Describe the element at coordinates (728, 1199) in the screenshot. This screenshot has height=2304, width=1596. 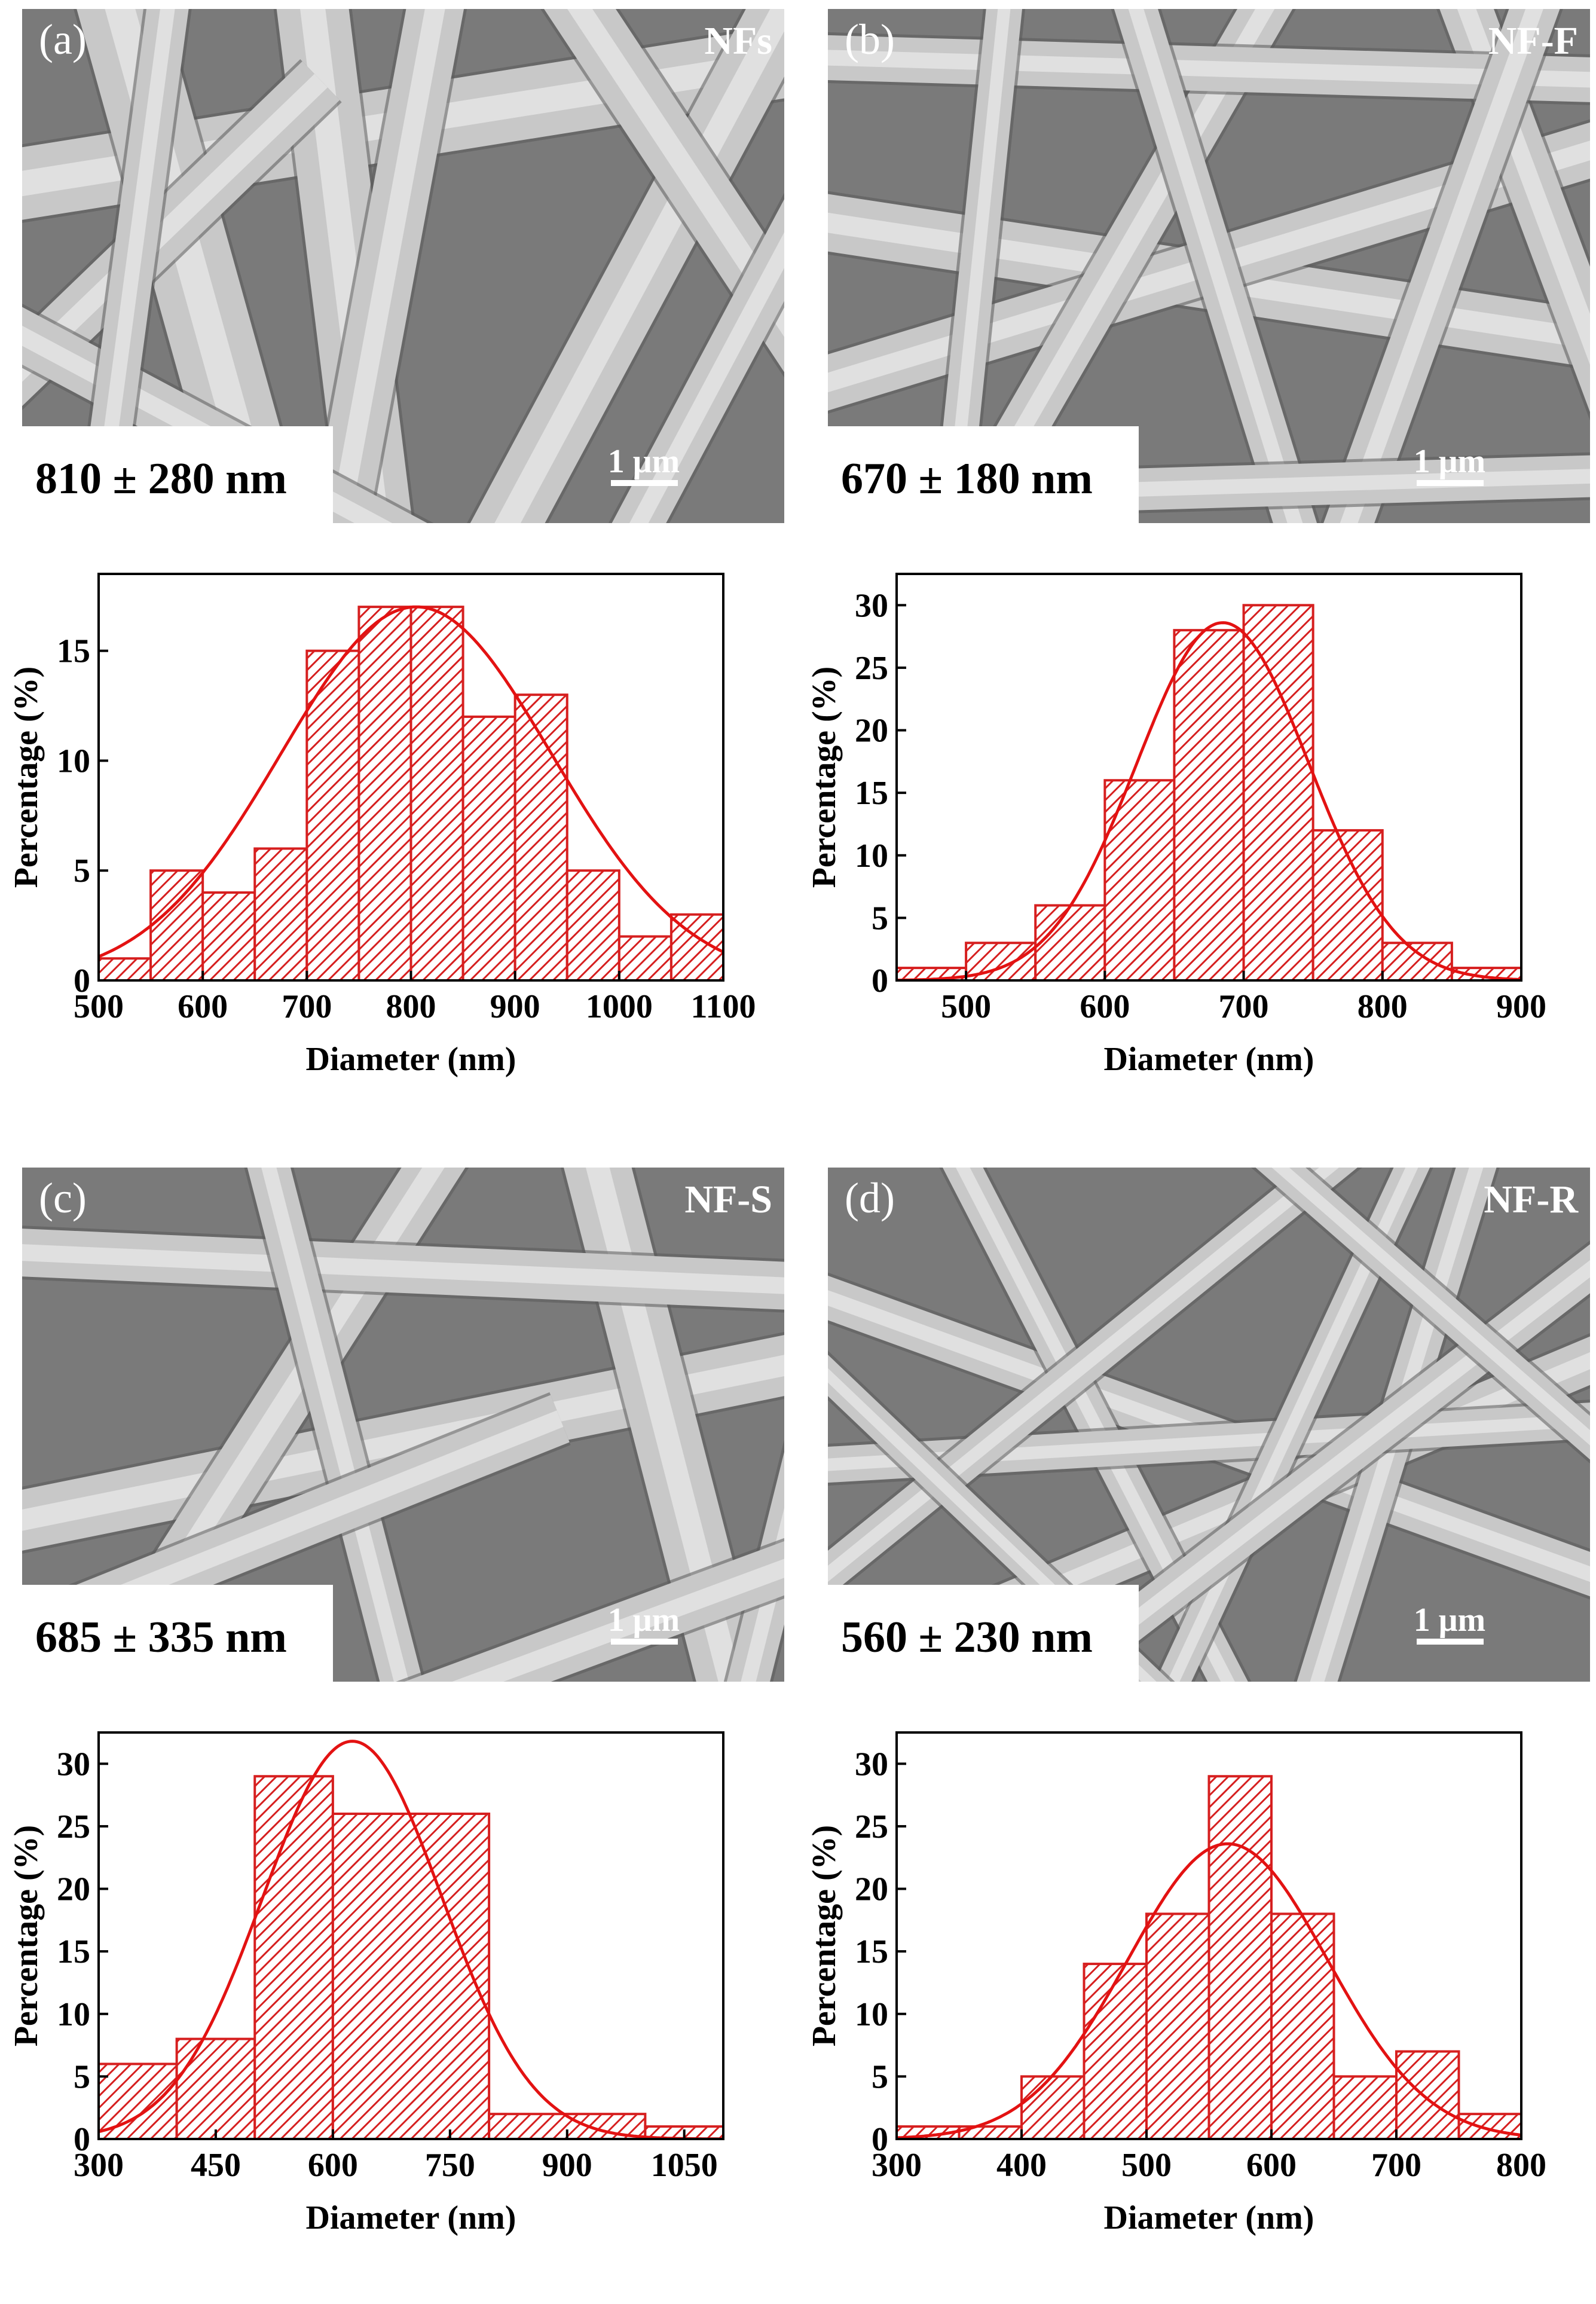
I see `sample-name: NF-S` at that location.